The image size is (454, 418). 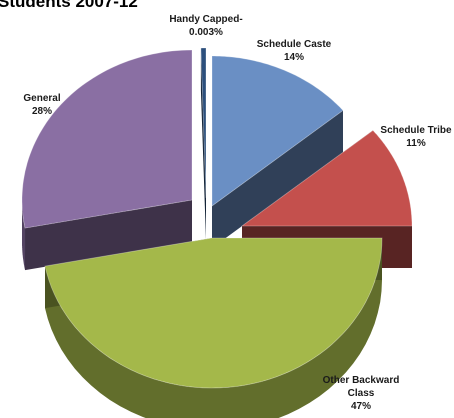 What do you see at coordinates (206, 32) in the screenshot?
I see `value-label-handy-capped: 0.003%` at bounding box center [206, 32].